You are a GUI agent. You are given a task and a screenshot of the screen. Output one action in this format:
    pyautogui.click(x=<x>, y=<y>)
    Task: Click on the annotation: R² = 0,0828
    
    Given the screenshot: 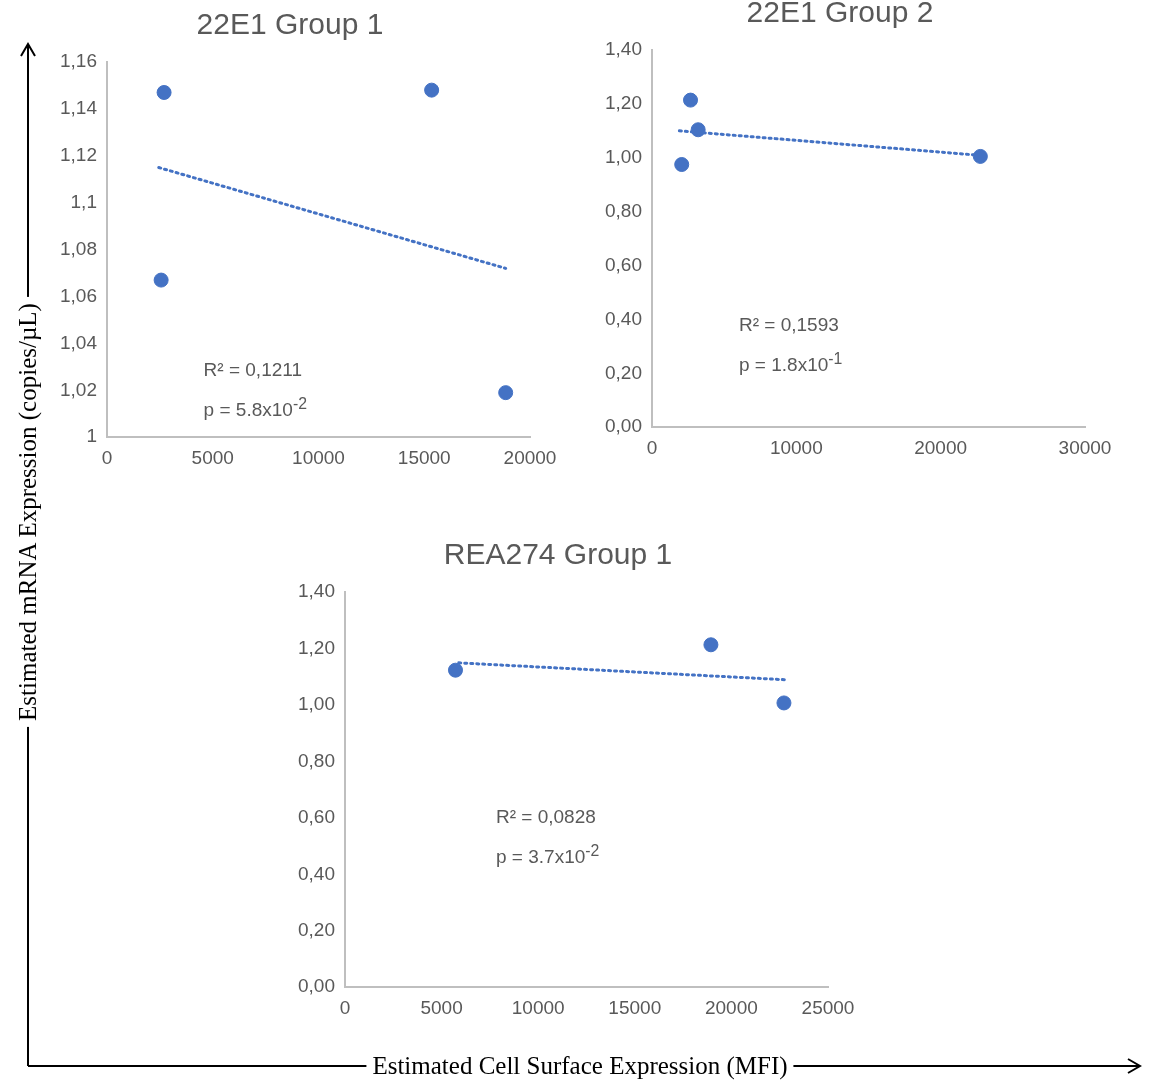 What is the action you would take?
    pyautogui.click(x=546, y=817)
    